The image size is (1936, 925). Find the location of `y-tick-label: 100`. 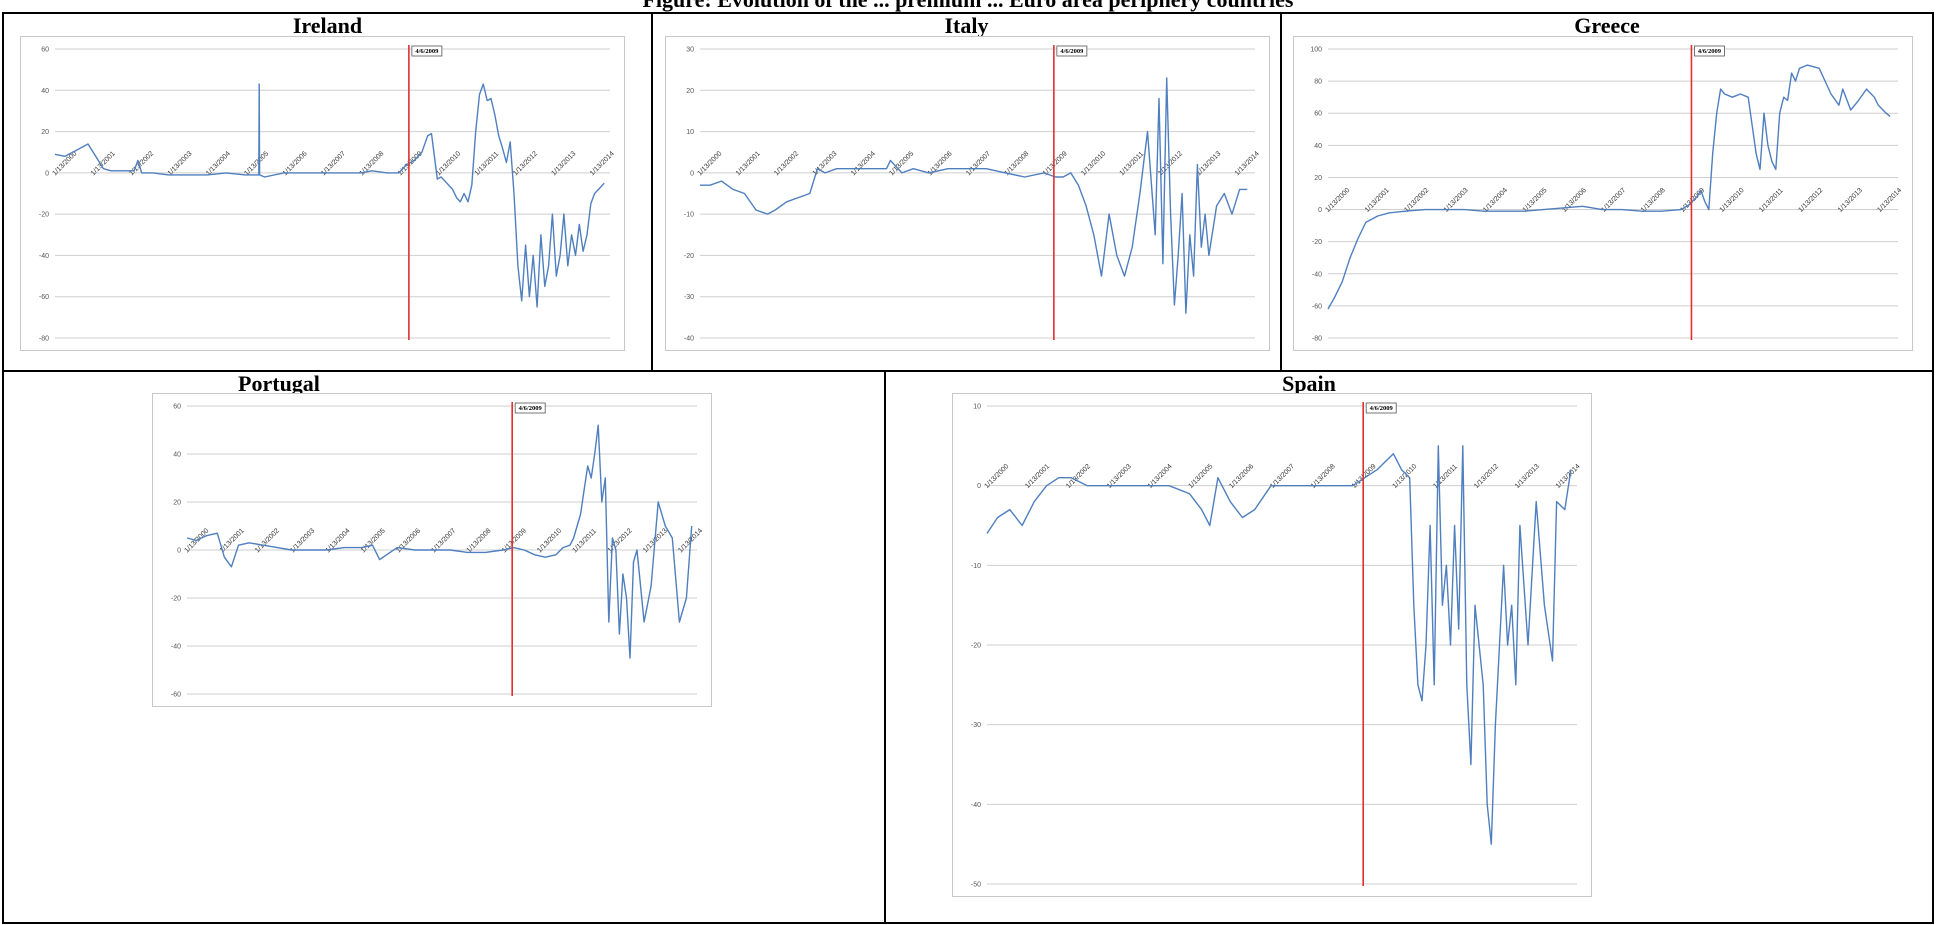

y-tick-label: 100 is located at coordinates (1316, 50).